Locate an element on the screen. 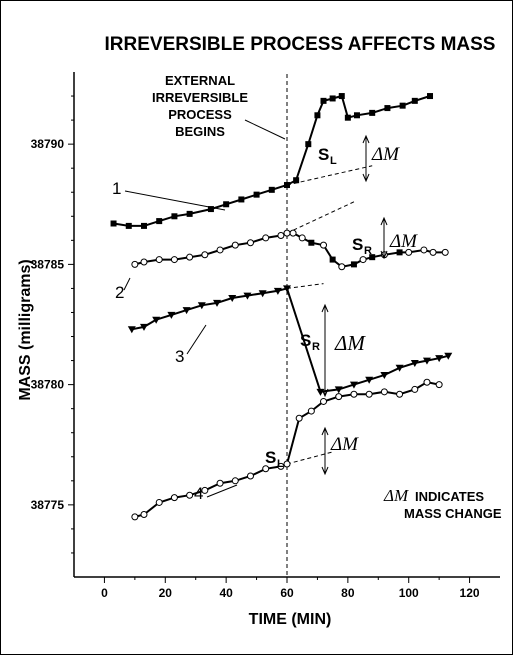  slope-label-2-subscript: R is located at coordinates (368, 251).